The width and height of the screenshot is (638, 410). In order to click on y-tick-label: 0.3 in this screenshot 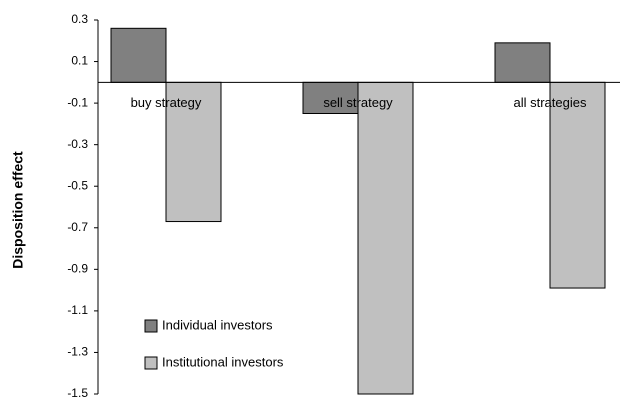, I will do `click(79, 19)`.